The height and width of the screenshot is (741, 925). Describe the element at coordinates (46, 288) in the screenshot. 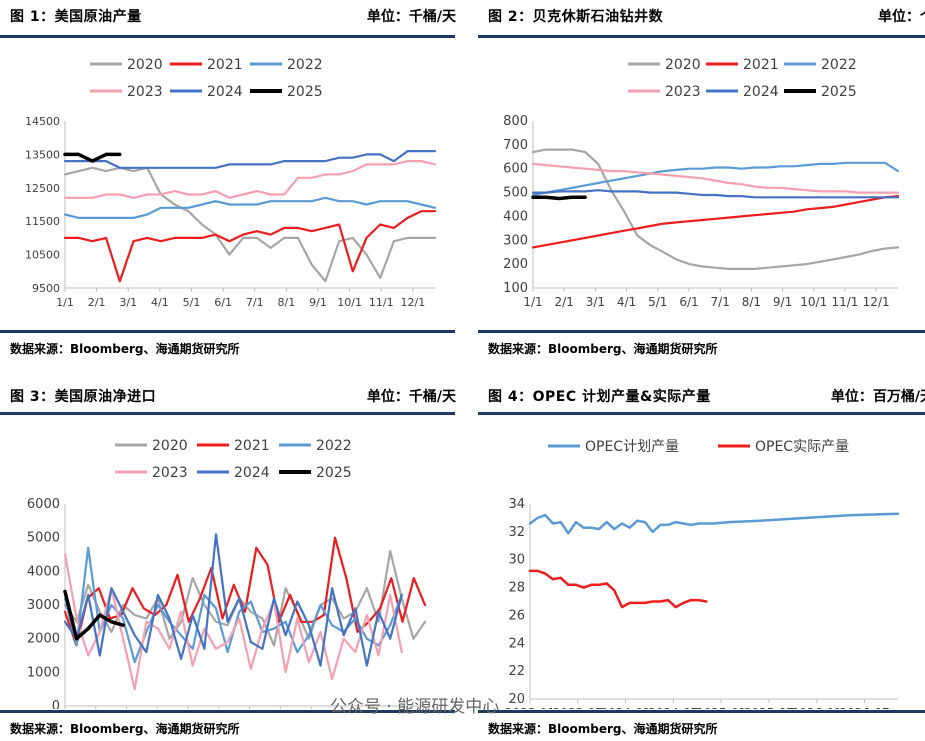

I see `y-tick-label: 9500` at that location.